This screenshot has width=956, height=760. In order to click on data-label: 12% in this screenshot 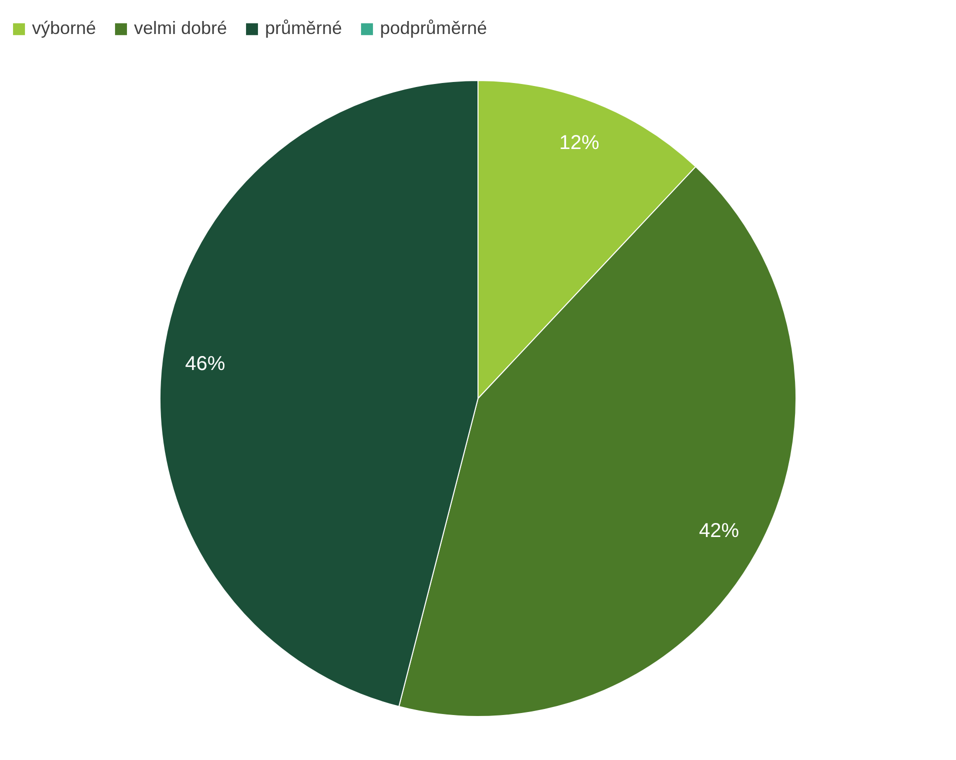, I will do `click(579, 143)`.